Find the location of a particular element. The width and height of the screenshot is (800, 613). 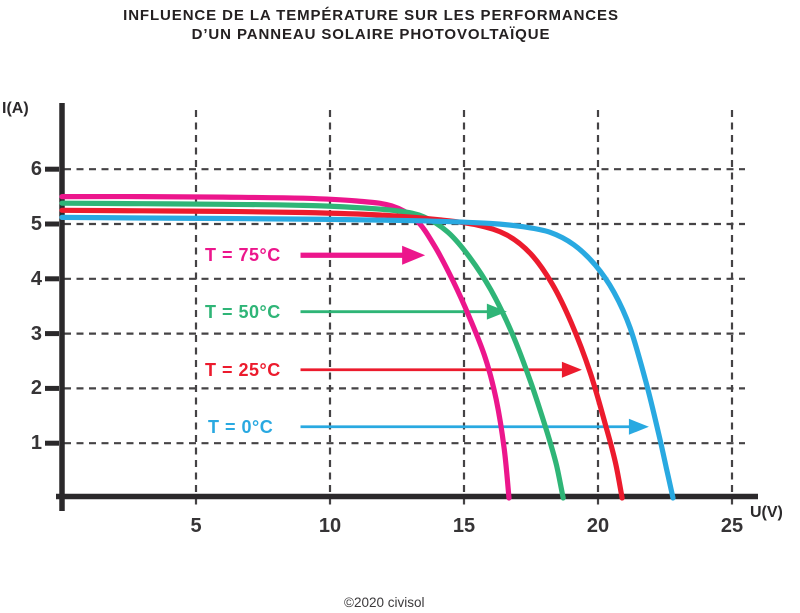

x-tick-label-20: 20 is located at coordinates (598, 526).